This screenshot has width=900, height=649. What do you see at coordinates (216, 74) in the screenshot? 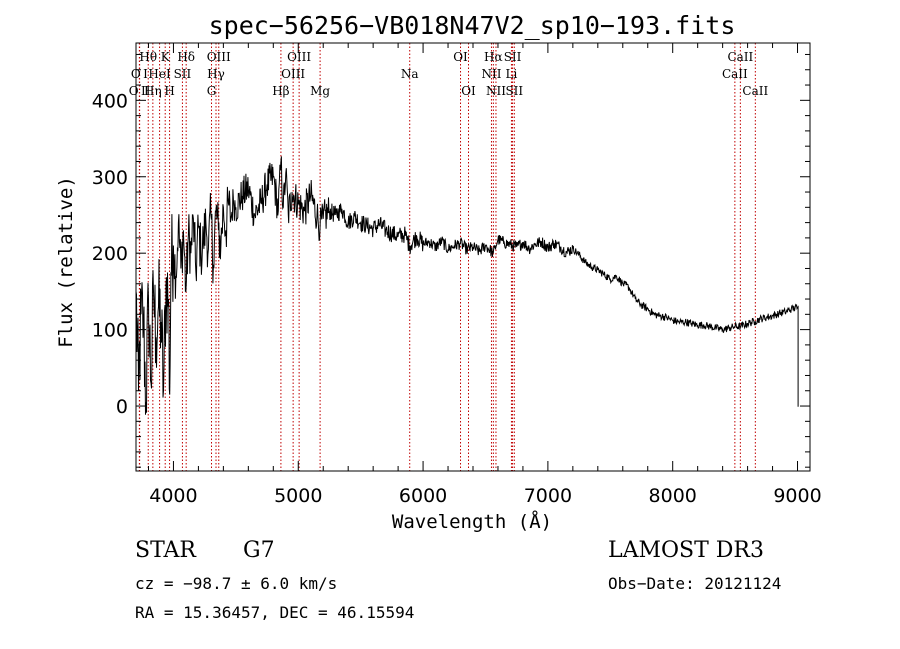
I see `spectral-line-label: Hγ` at bounding box center [216, 74].